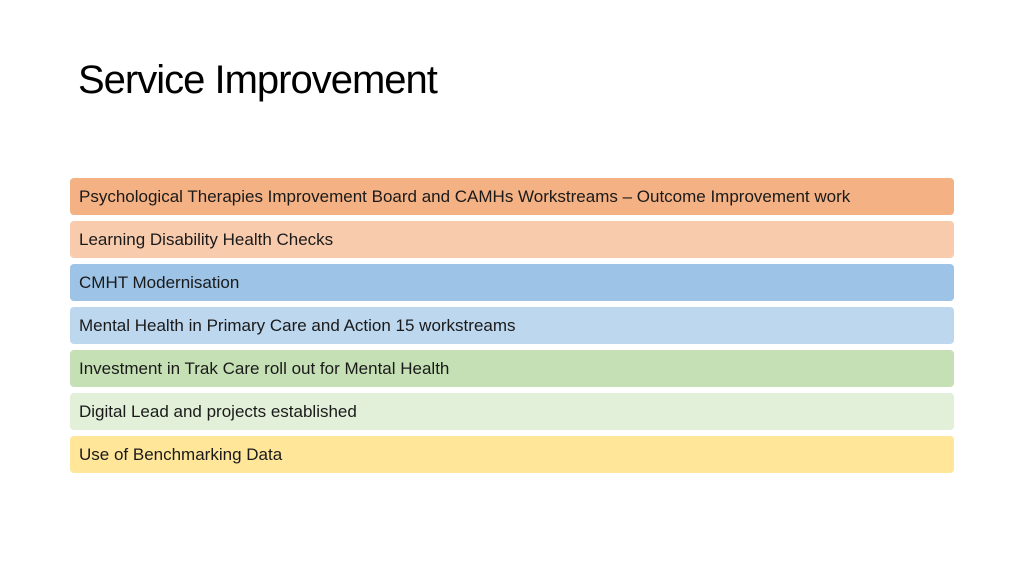 Image resolution: width=1024 pixels, height=576 pixels. What do you see at coordinates (512, 411) in the screenshot?
I see `list-item-digital-lead: Digital Lead and projects established` at bounding box center [512, 411].